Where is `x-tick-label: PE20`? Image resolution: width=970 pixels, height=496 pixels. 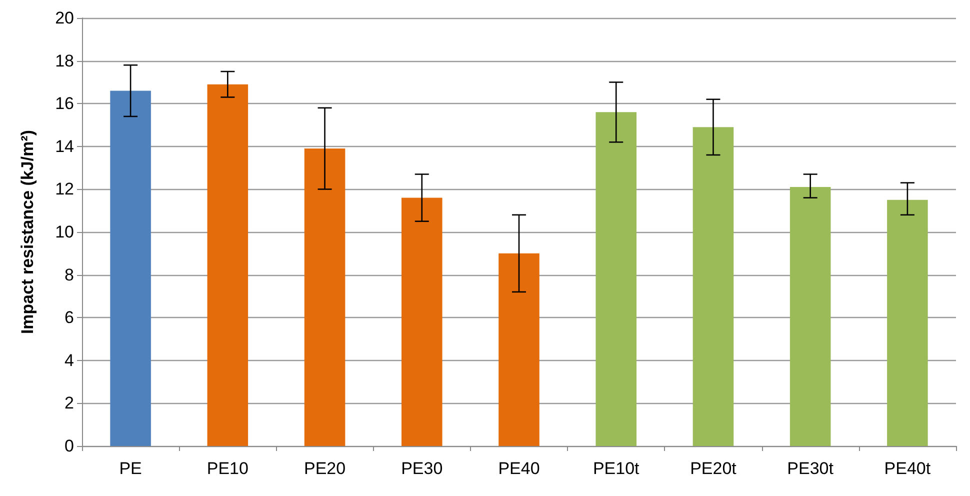
x-tick-label: PE20 is located at coordinates (325, 468).